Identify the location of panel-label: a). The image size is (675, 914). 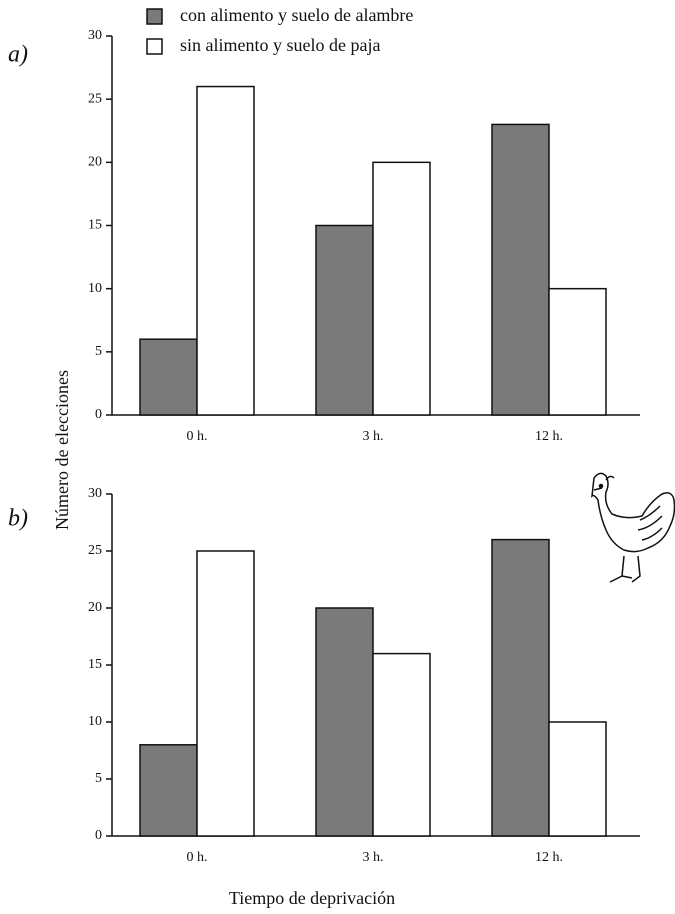
(18, 55).